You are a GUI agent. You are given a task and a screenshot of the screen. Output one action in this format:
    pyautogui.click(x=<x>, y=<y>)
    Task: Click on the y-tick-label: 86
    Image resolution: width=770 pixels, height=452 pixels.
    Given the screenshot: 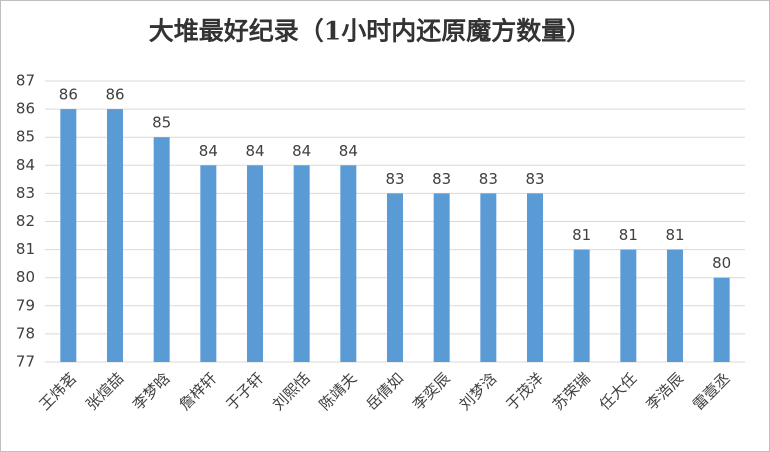 What is the action you would take?
    pyautogui.click(x=25, y=109)
    